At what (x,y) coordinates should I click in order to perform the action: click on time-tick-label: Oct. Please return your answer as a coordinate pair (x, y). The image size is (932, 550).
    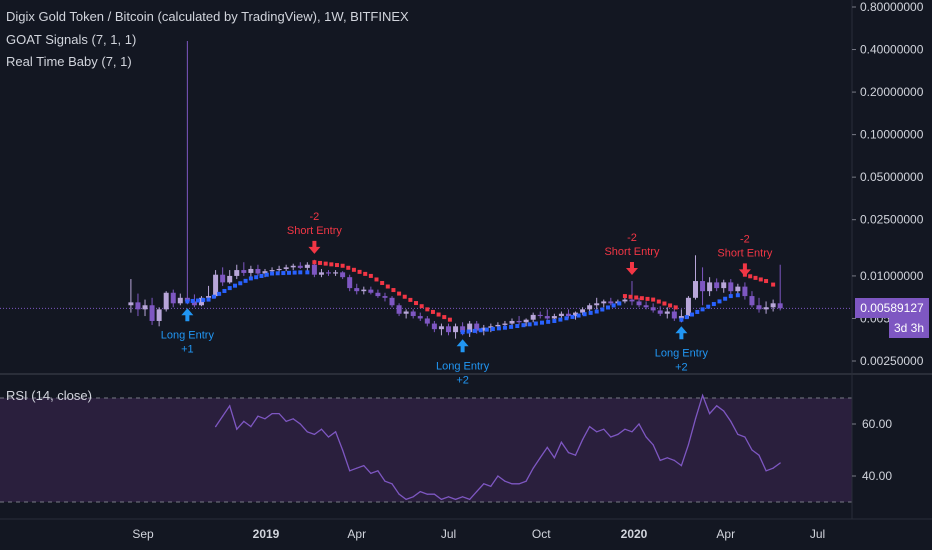
    Looking at the image, I should click on (541, 534).